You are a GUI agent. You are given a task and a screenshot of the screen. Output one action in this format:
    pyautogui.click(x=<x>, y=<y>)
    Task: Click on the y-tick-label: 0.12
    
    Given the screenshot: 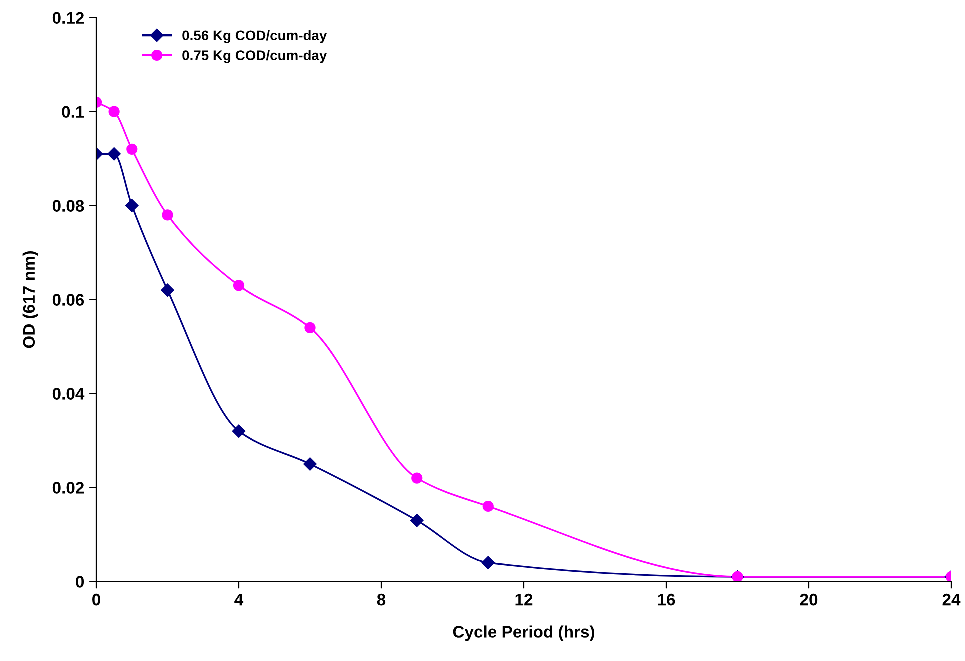 What is the action you would take?
    pyautogui.click(x=68, y=18)
    